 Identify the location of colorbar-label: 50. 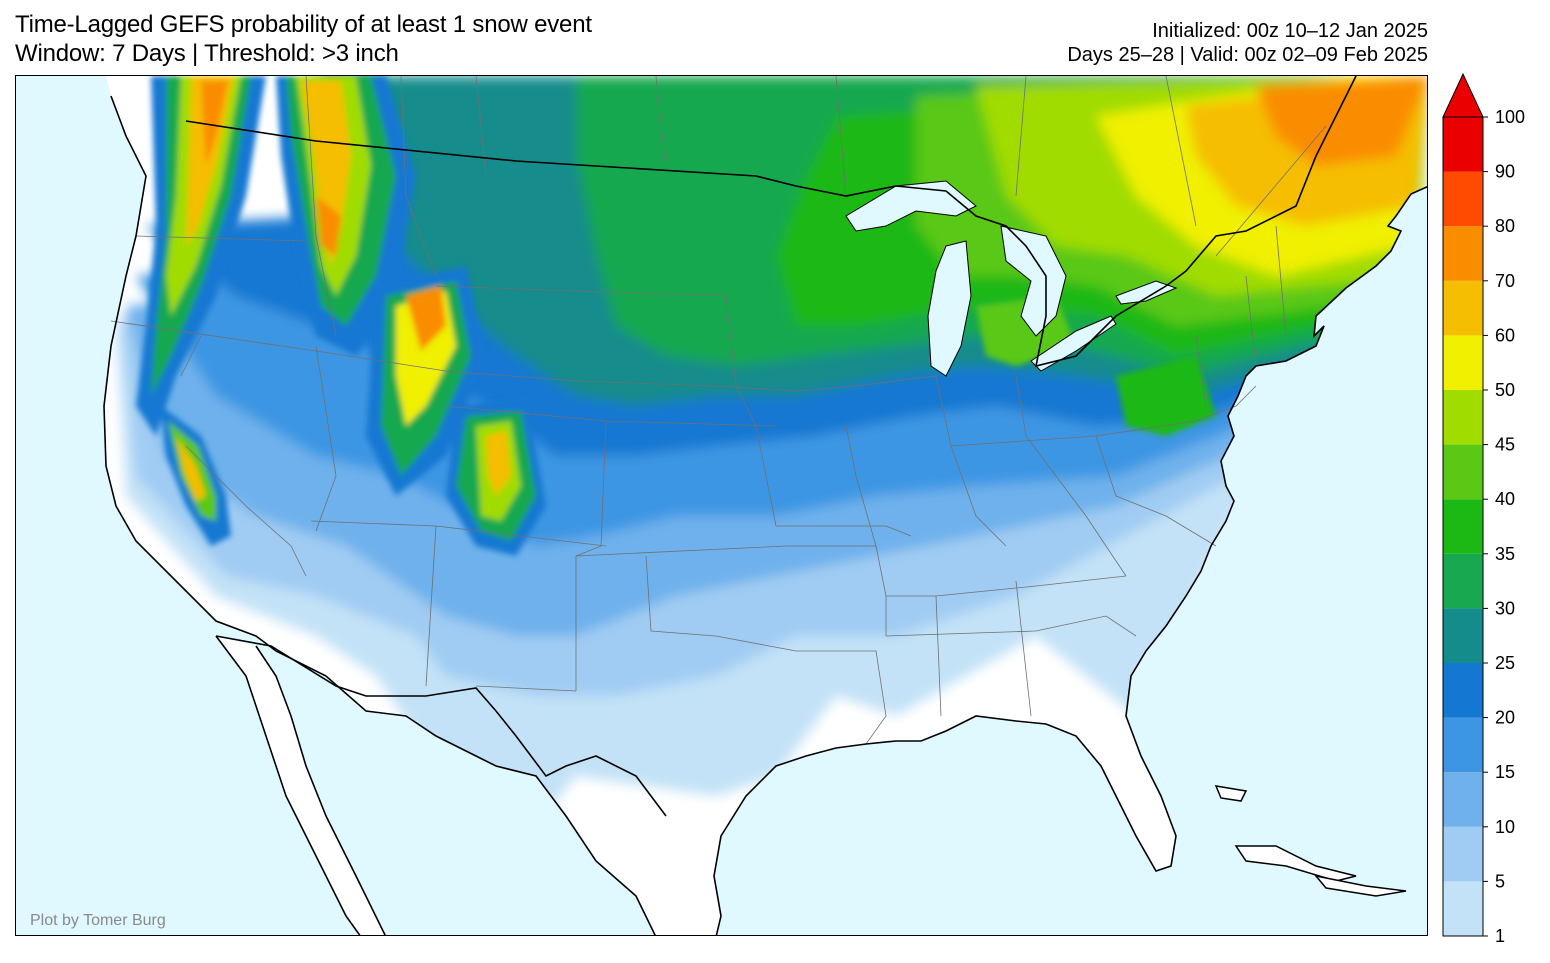
(1505, 390).